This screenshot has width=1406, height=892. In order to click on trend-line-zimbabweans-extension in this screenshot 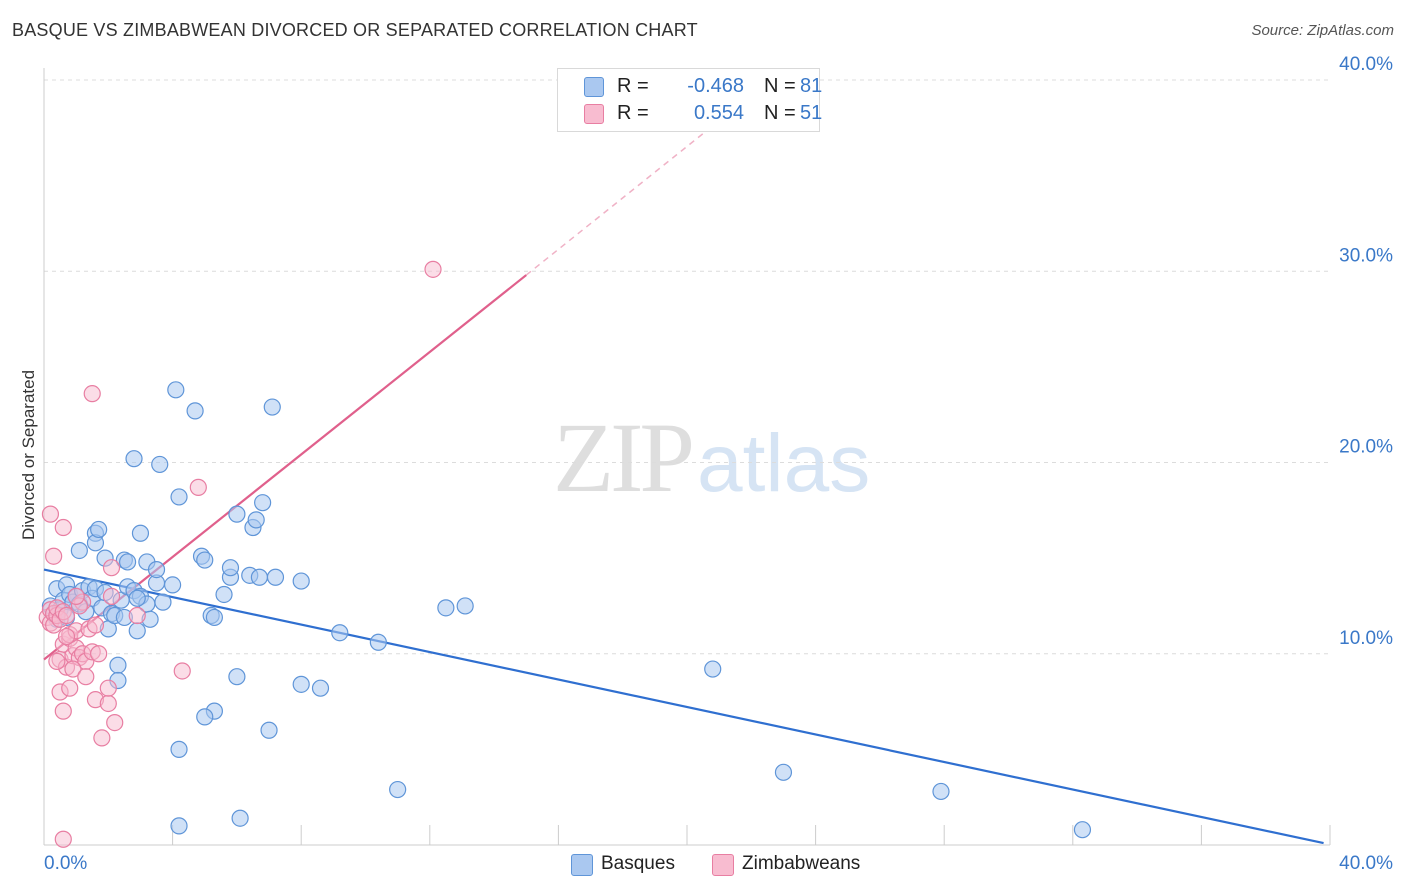, I will do `click(619, 200)`.